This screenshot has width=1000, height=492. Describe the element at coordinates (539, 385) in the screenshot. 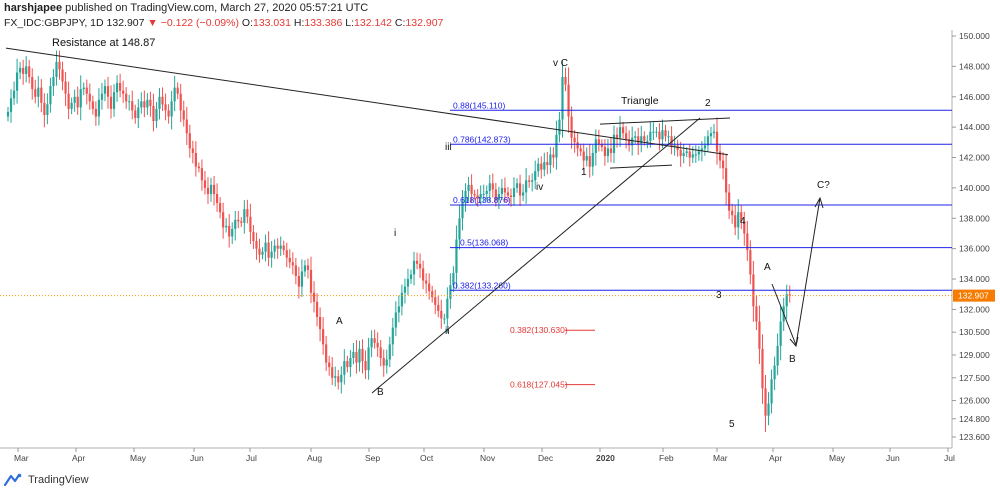

I see `fib-level-label-red: 0.618(127.045)` at that location.